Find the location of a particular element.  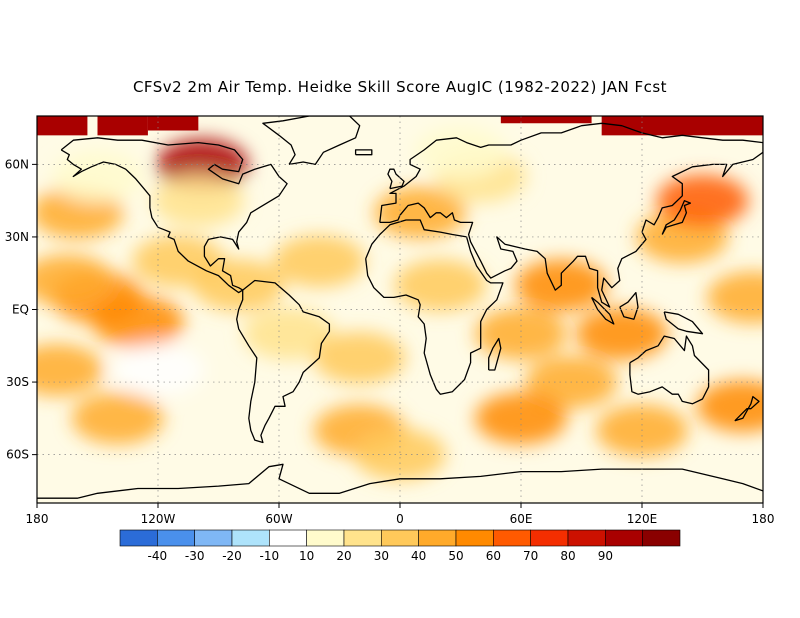

coastline-sumatra is located at coordinates (603, 310).